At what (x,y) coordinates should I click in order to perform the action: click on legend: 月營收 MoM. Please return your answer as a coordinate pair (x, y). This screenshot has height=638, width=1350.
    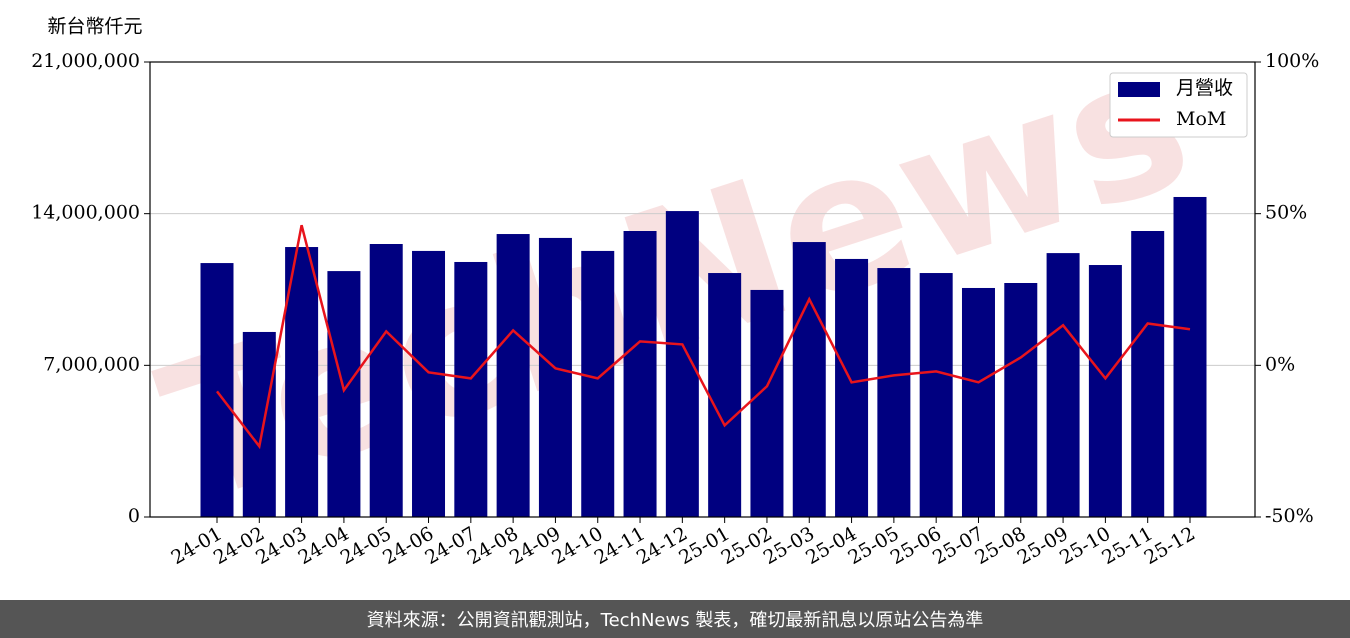
    Looking at the image, I should click on (1178, 105).